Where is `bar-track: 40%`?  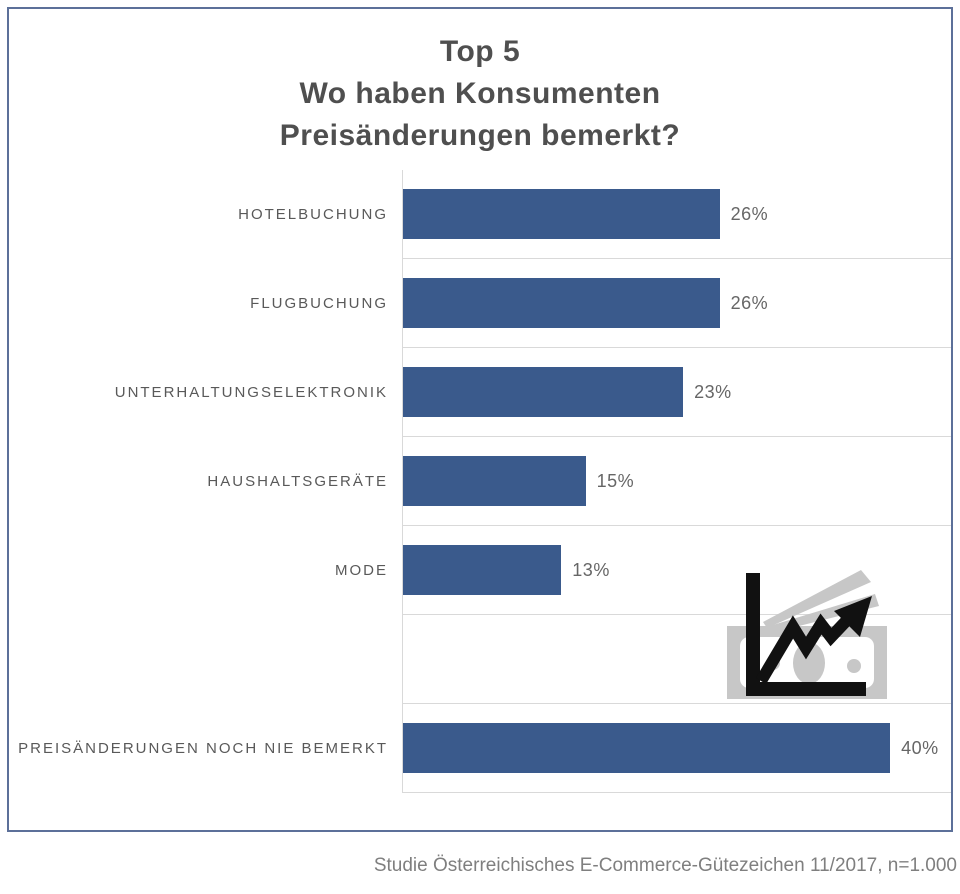
bar-track: 40% is located at coordinates (676, 748).